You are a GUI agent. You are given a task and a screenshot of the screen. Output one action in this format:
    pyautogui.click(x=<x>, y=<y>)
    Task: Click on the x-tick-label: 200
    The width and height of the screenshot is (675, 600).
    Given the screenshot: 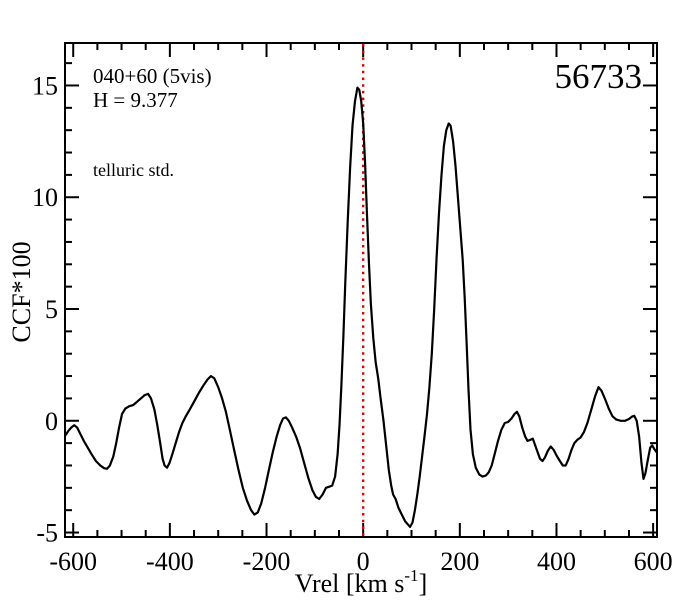 What is the action you would take?
    pyautogui.click(x=459, y=561)
    